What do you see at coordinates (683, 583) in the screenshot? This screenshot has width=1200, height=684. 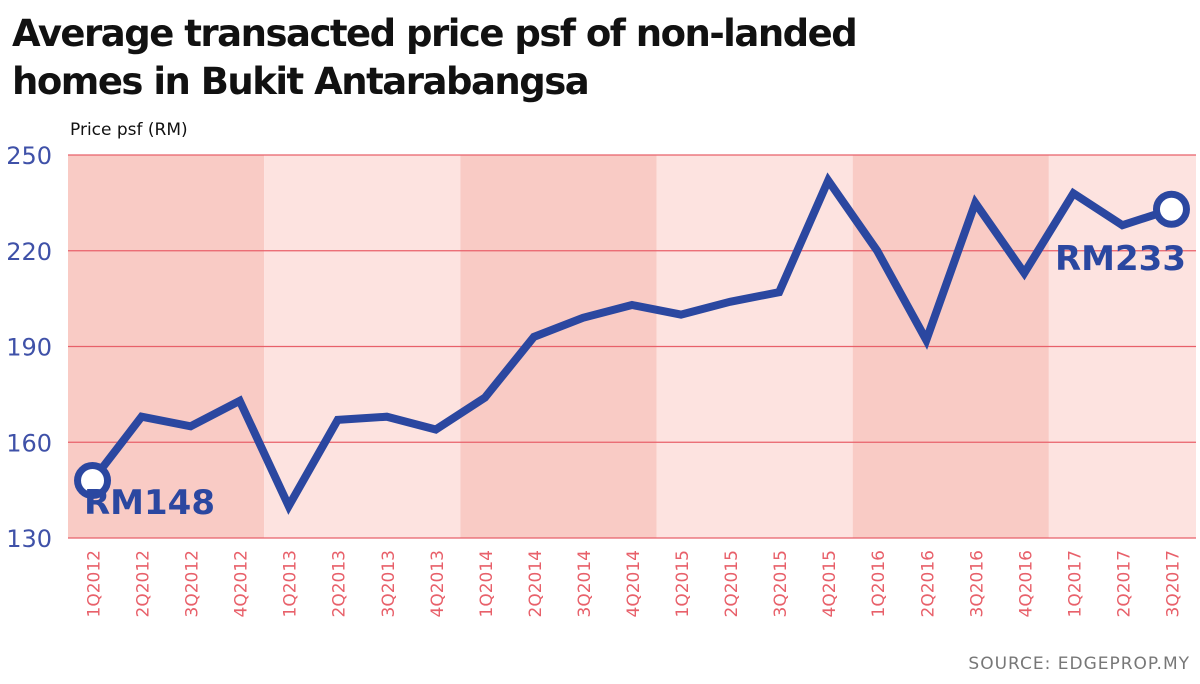 I see `x-tick-label: 1Q2015` at bounding box center [683, 583].